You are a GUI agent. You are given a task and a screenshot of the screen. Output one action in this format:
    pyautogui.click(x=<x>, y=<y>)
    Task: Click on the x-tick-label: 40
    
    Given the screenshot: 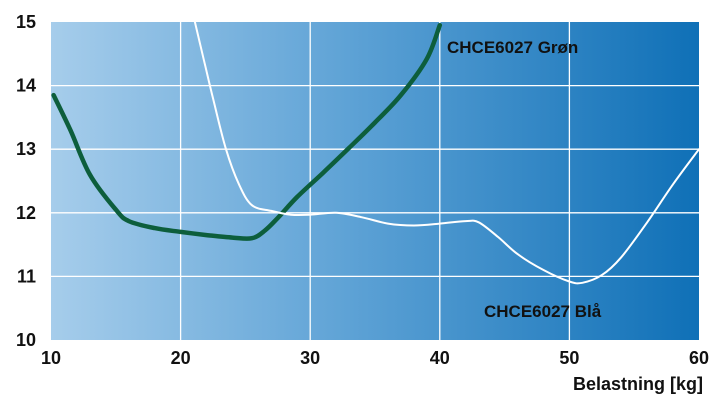 What is the action you would take?
    pyautogui.click(x=440, y=358)
    